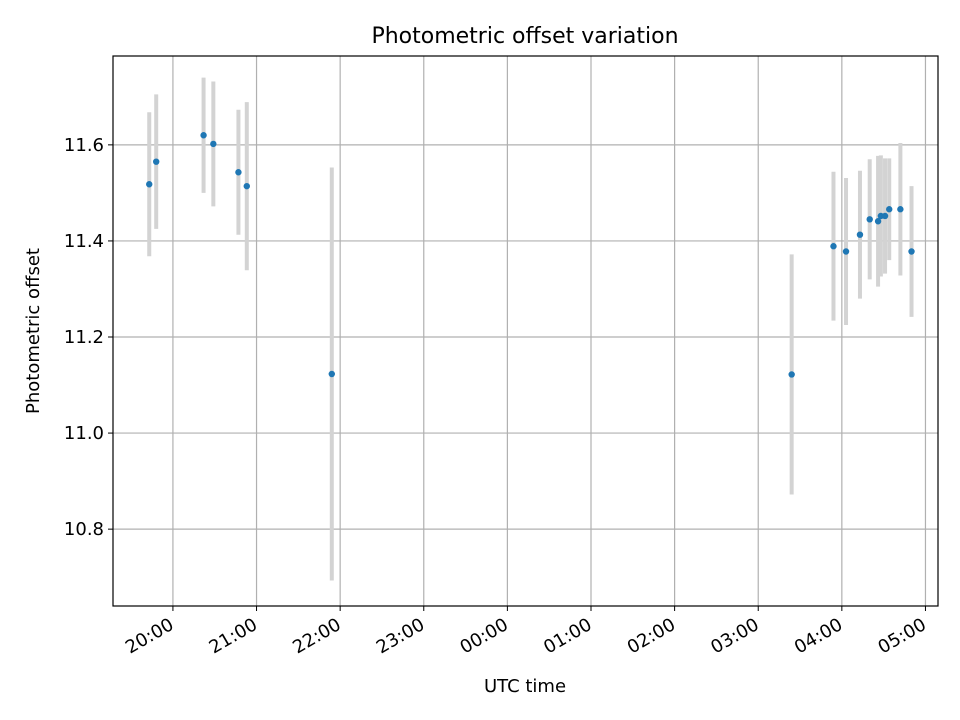 The image size is (960, 720). I want to click on y-tick-label: 10.8, so click(84, 529).